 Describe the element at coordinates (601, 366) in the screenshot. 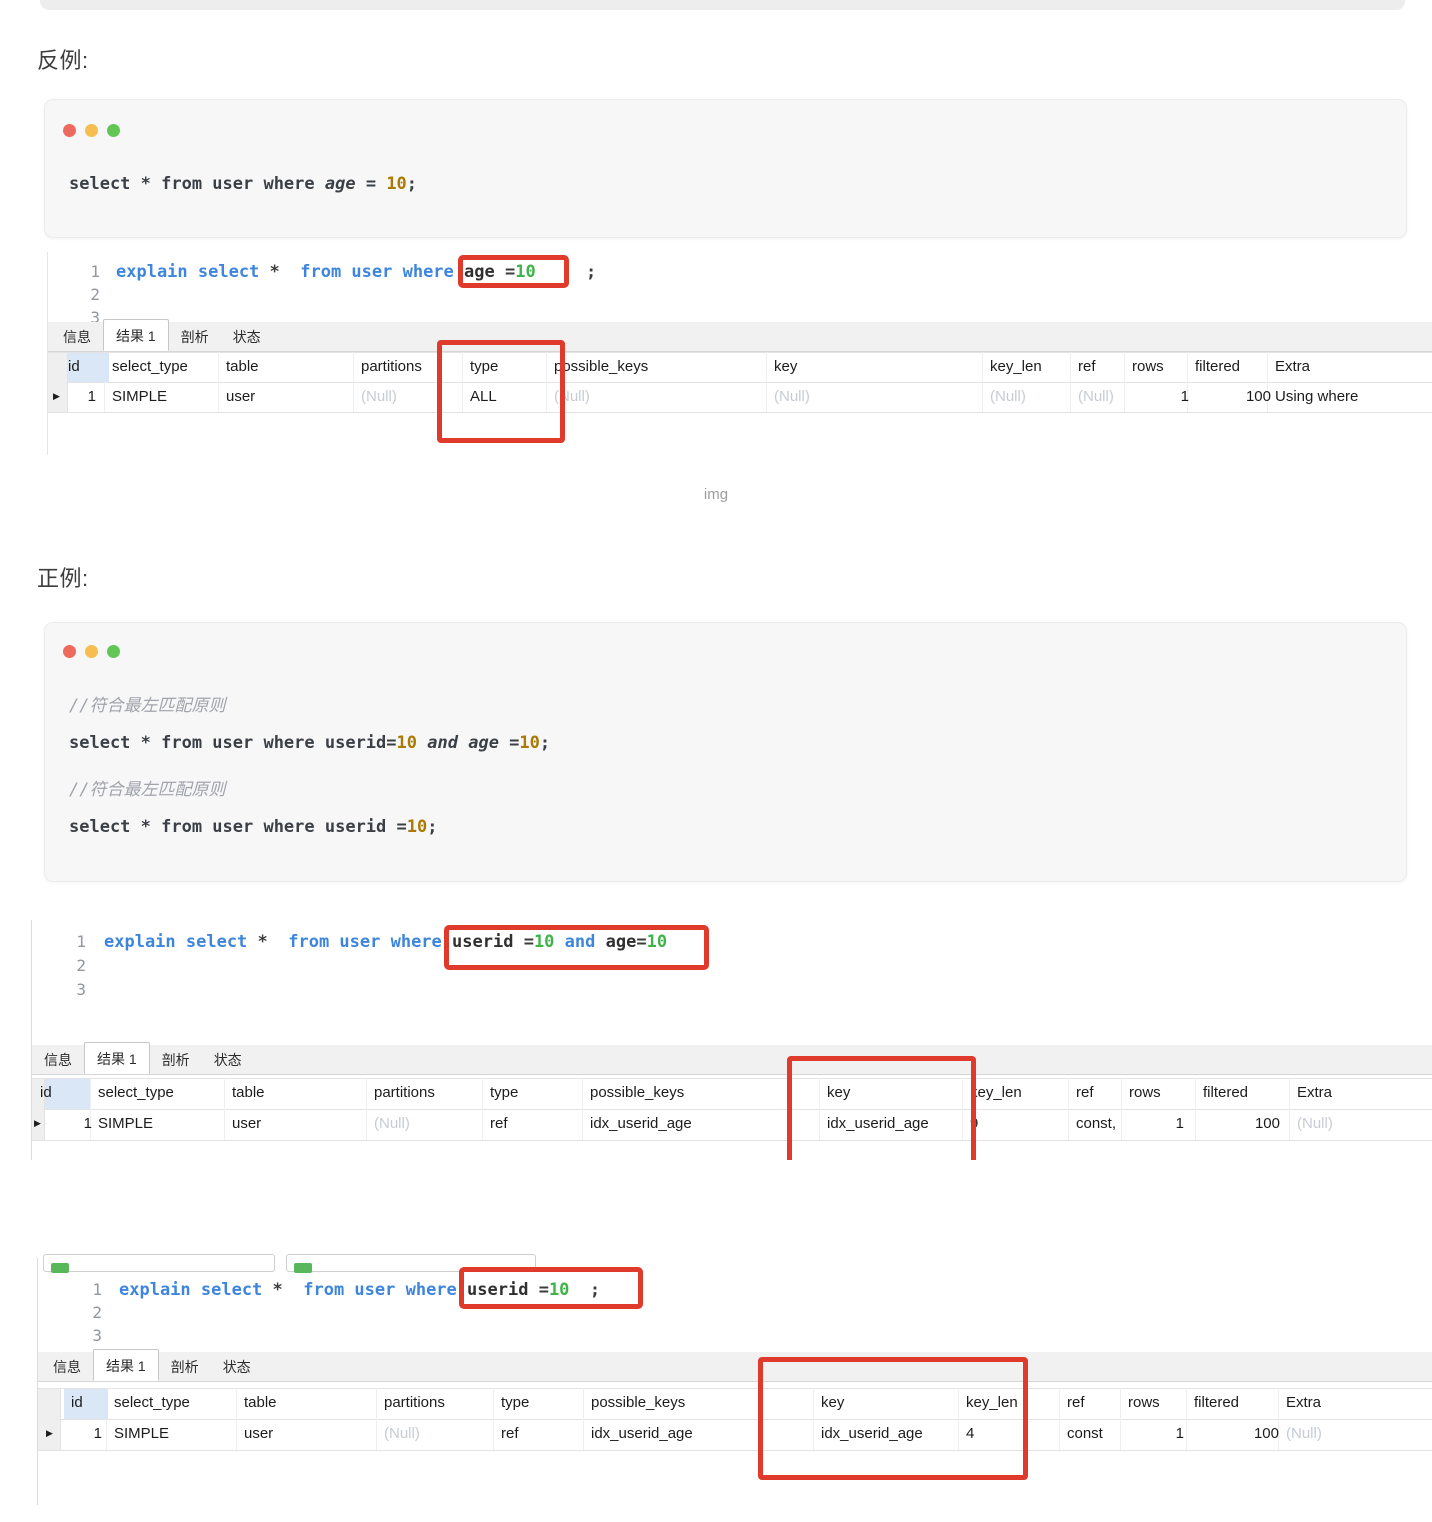

I see `column-header-possible_keys: possible_keys` at that location.